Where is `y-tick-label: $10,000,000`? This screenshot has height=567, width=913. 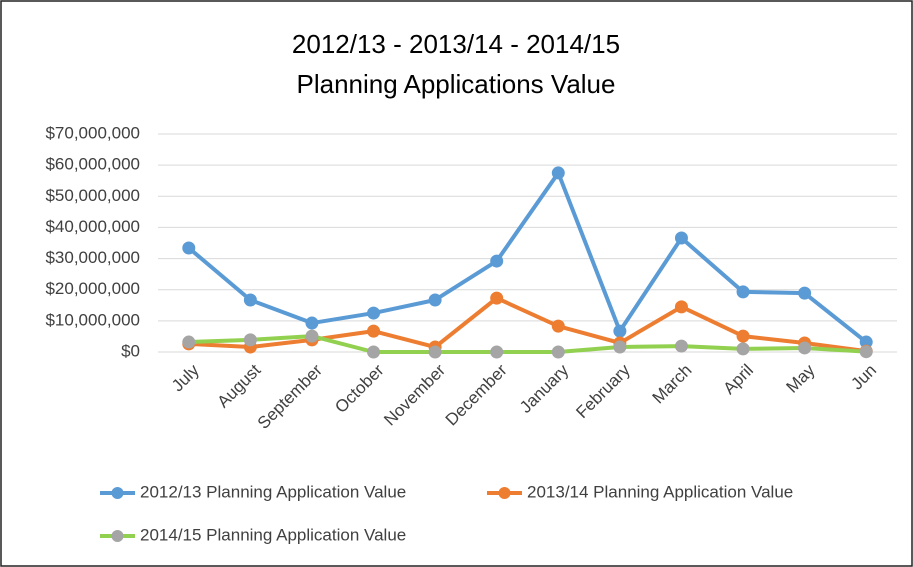
y-tick-label: $10,000,000 is located at coordinates (92, 319).